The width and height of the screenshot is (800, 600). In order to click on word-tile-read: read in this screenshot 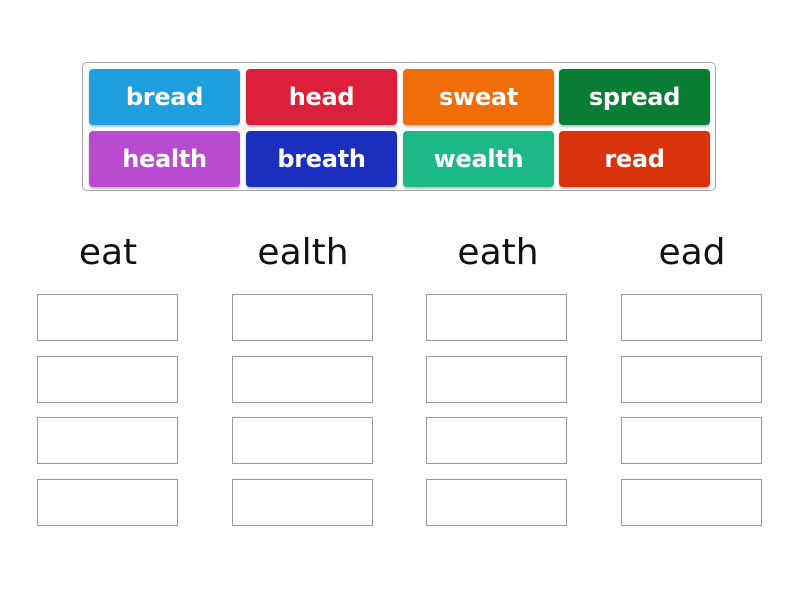, I will do `click(634, 159)`.